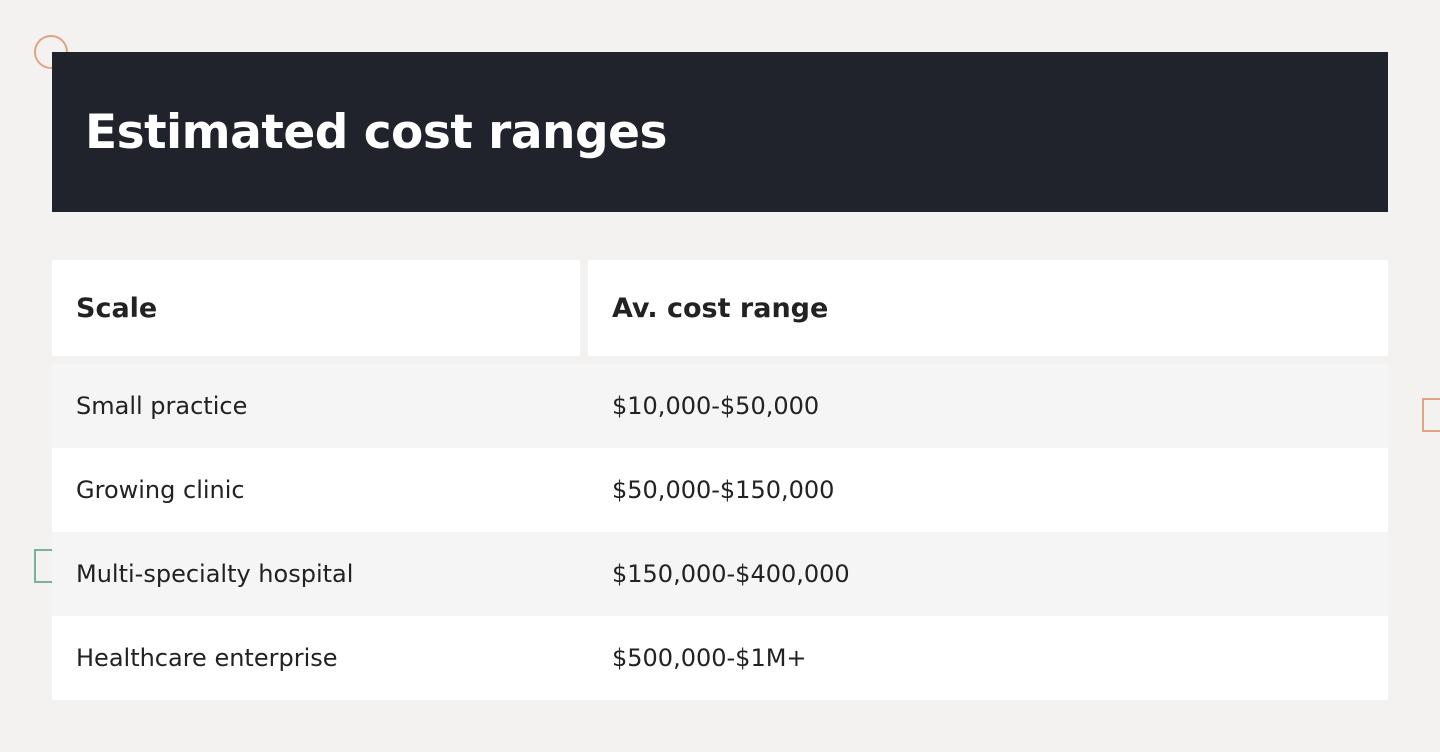 This screenshot has width=1440, height=752. What do you see at coordinates (215, 574) in the screenshot?
I see `scale-cell: Multi-specialty hospital` at bounding box center [215, 574].